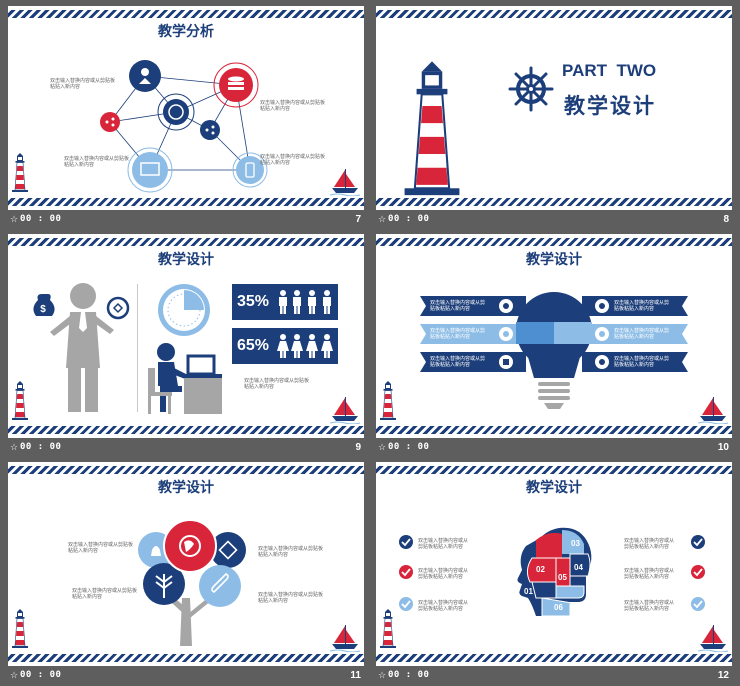 The height and width of the screenshot is (686, 740). I want to click on slide-number: 11, so click(355, 675).